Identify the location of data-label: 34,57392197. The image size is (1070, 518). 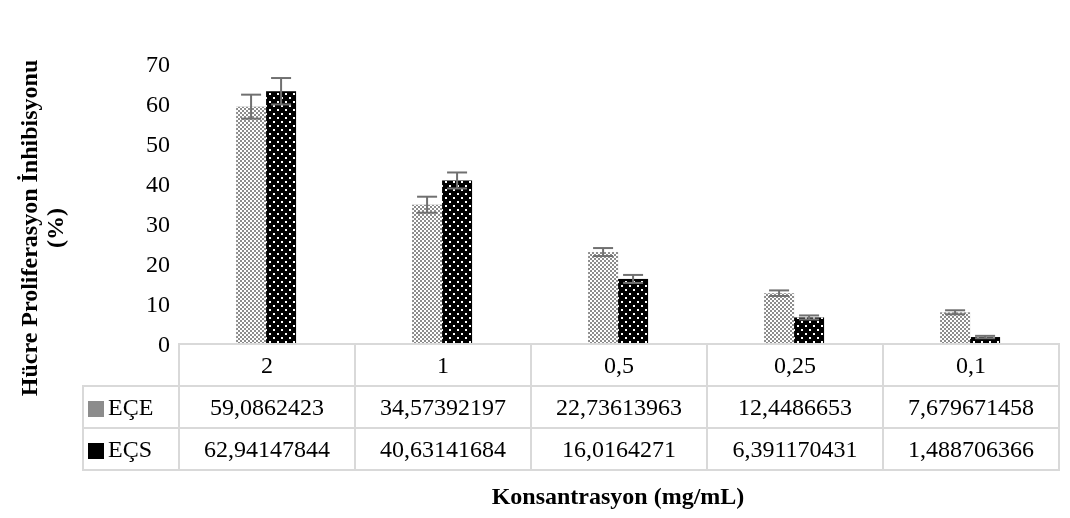
(443, 407).